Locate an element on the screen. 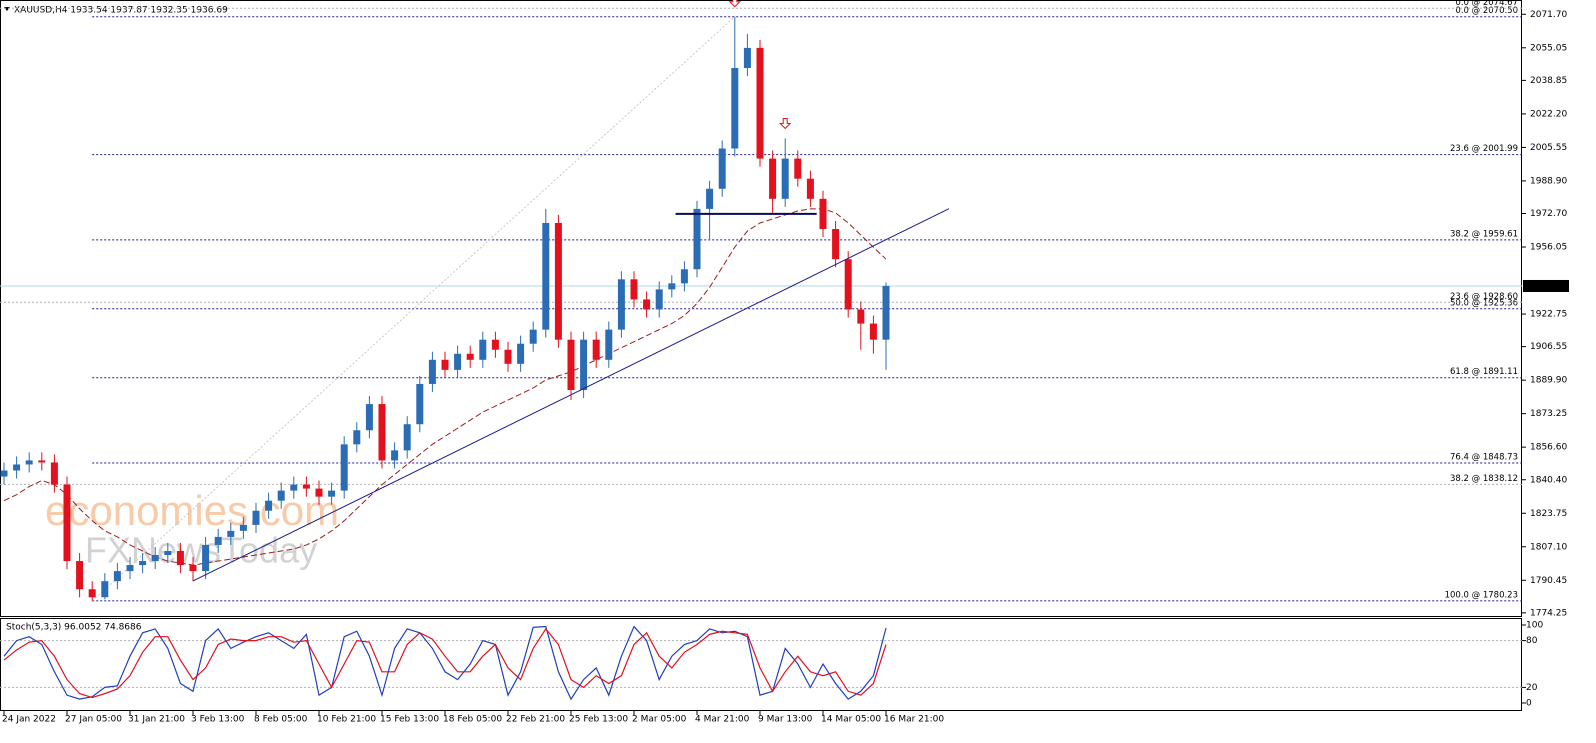  stoch-frame is located at coordinates (761, 664).